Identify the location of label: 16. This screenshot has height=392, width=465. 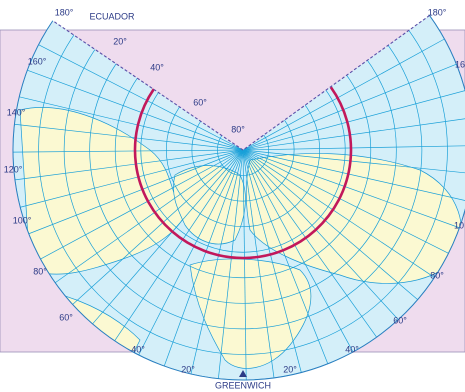
(460, 64).